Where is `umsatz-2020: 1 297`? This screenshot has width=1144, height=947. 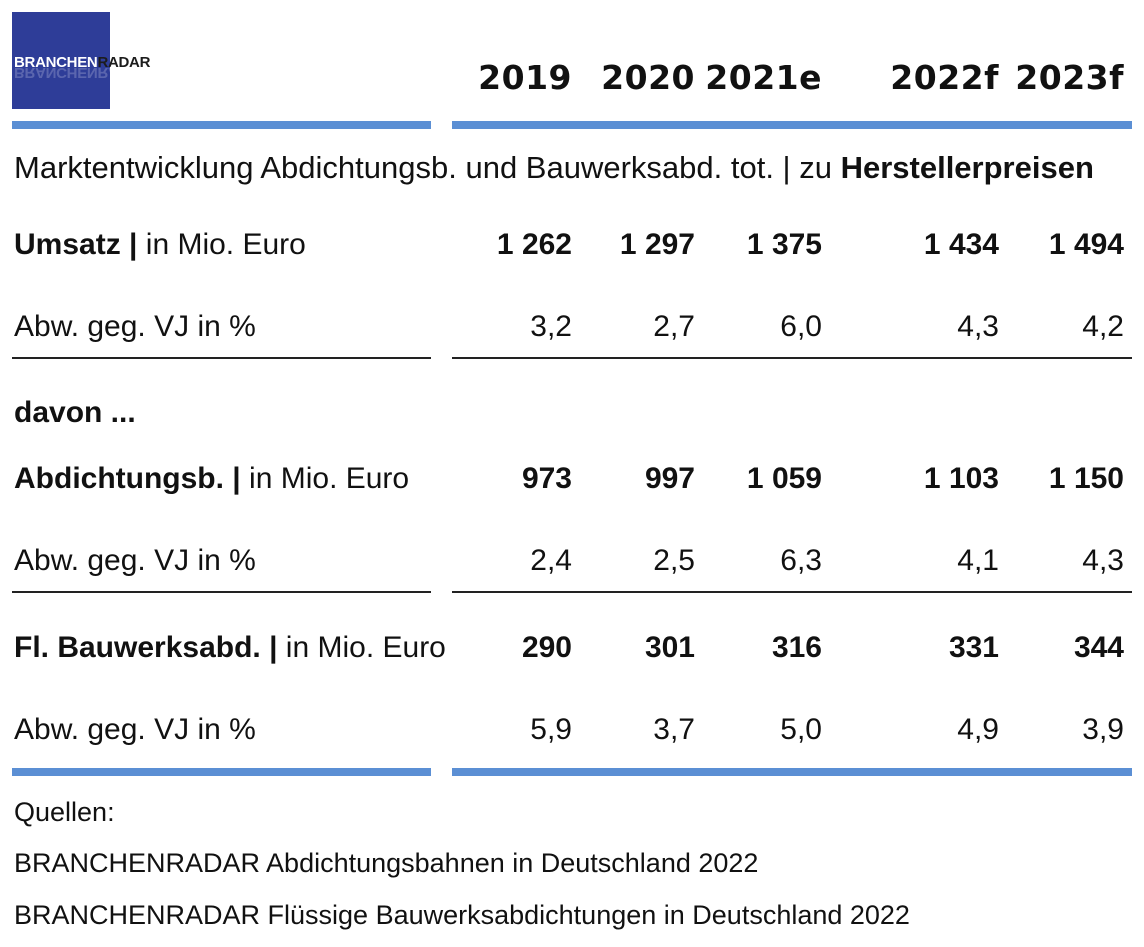
umsatz-2020: 1 297 is located at coordinates (657, 244).